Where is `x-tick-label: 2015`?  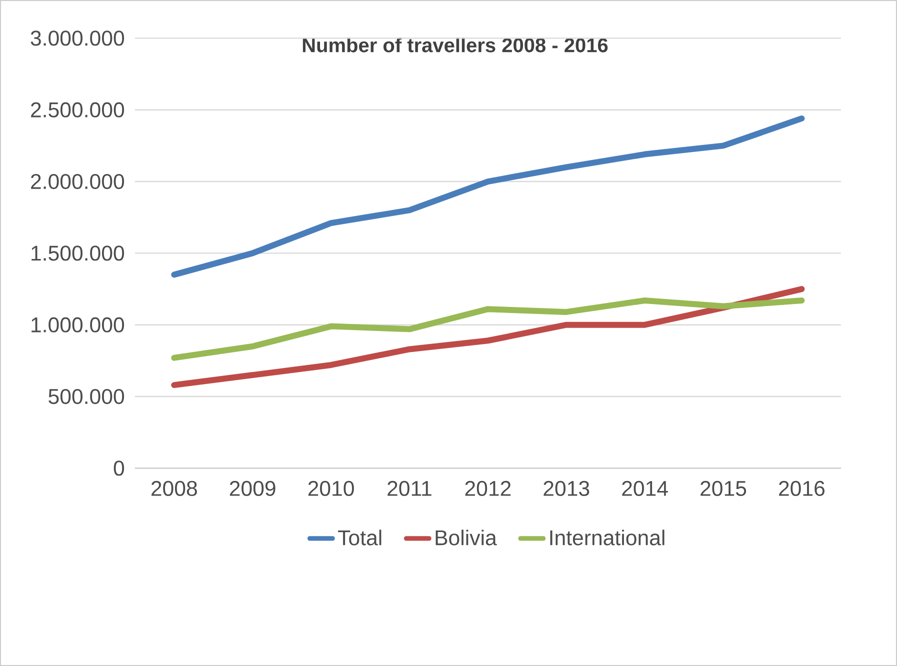
x-tick-label: 2015 is located at coordinates (723, 488).